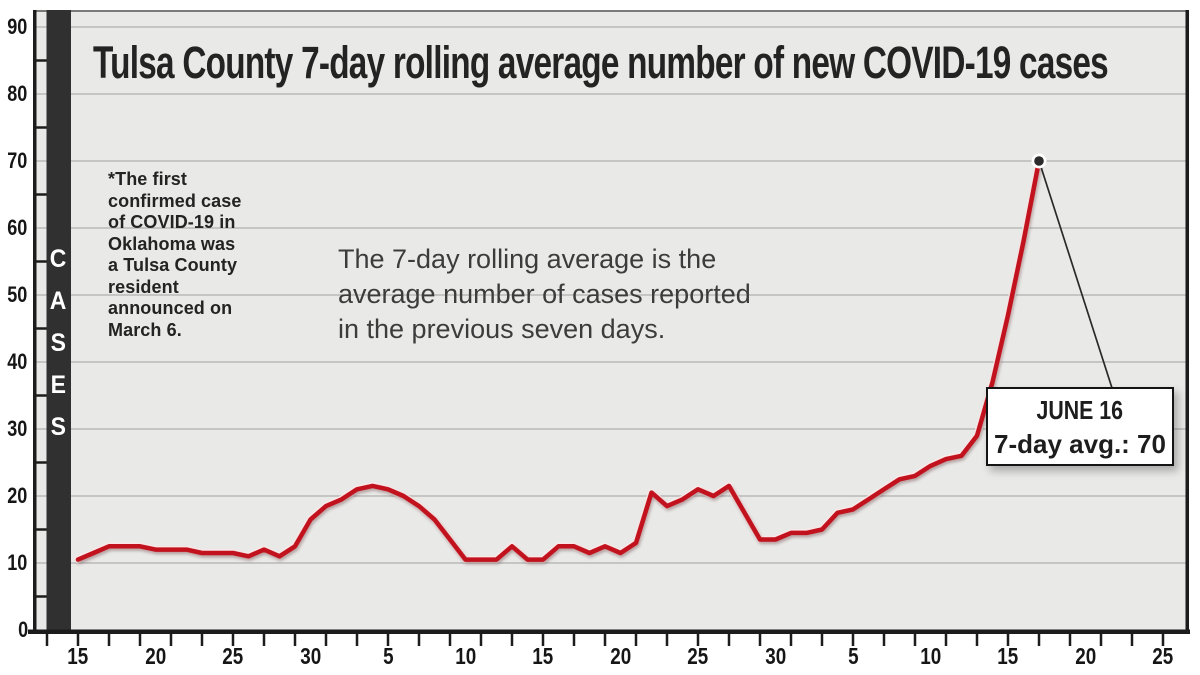 This screenshot has height=675, width=1200. What do you see at coordinates (16, 160) in the screenshot?
I see `y-tick-label: 70` at bounding box center [16, 160].